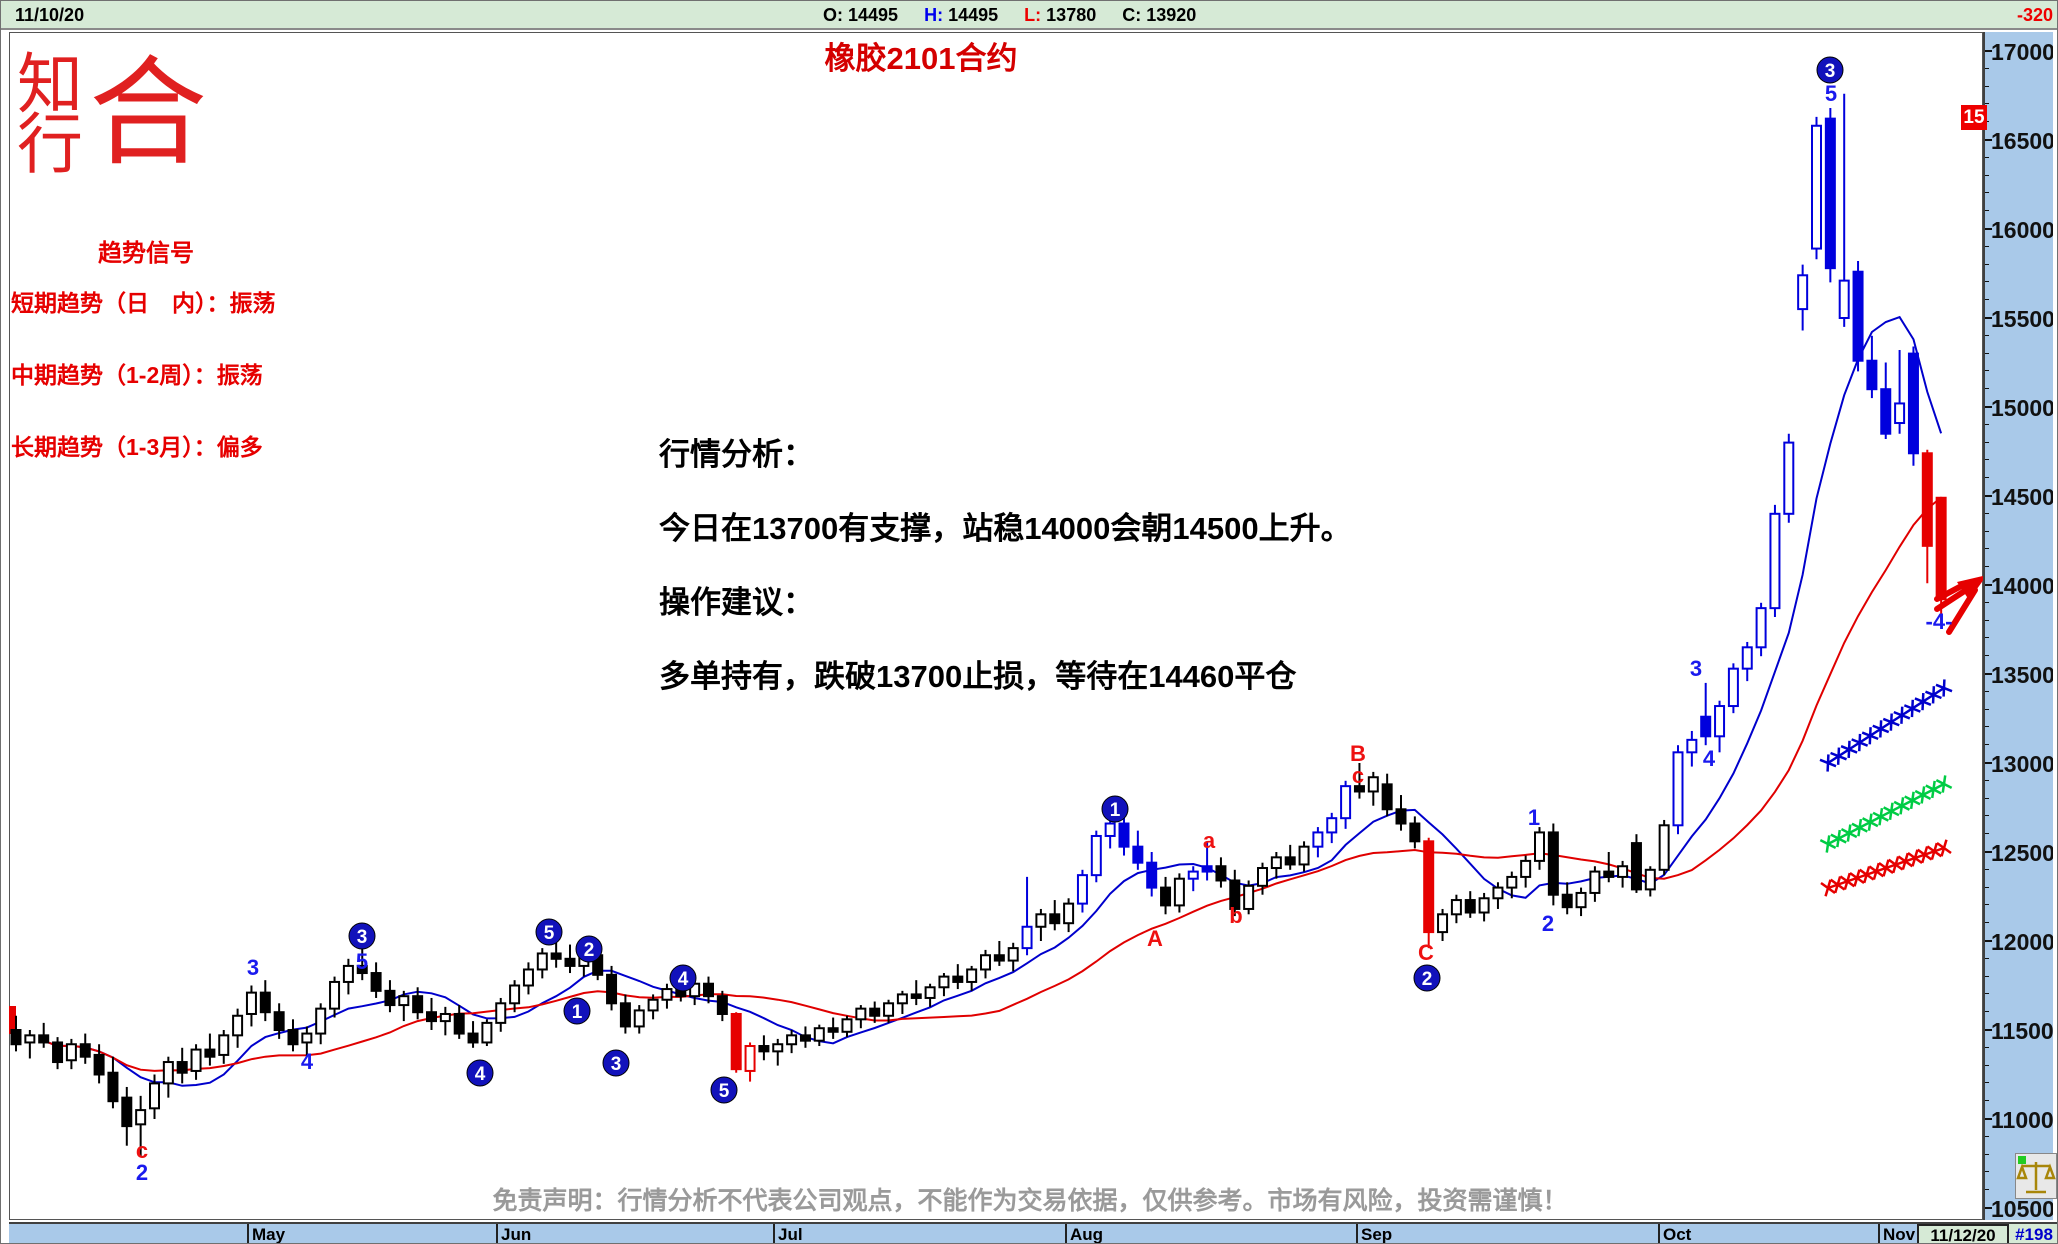 The width and height of the screenshot is (2058, 1244). I want to click on y-axis-label: 12500, so click(2022, 853).